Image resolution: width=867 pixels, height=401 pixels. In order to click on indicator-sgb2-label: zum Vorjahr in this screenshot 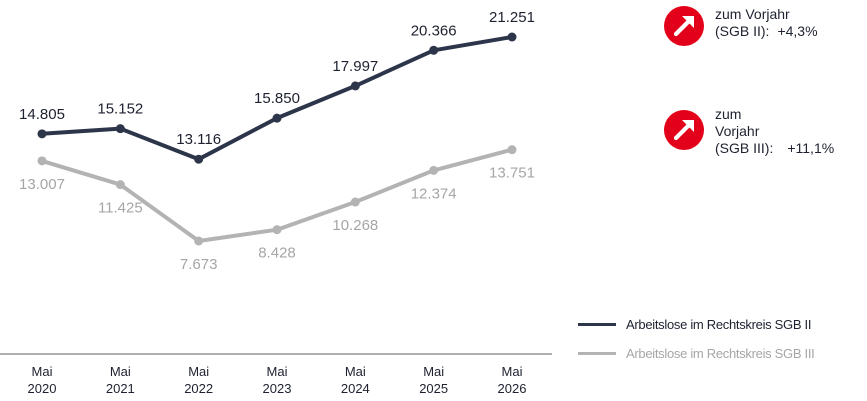, I will do `click(752, 14)`.